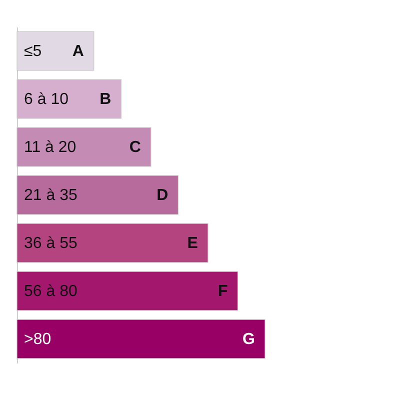 Image resolution: width=400 pixels, height=400 pixels. Describe the element at coordinates (46, 99) in the screenshot. I see `y-tick-label: 6 à 10` at that location.